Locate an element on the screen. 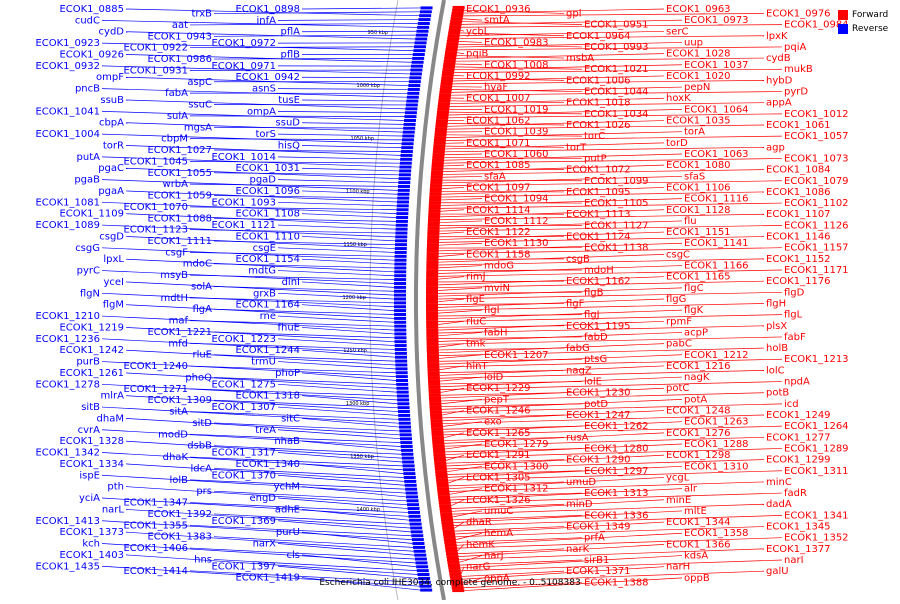  feature-label: flgI is located at coordinates (492, 310).